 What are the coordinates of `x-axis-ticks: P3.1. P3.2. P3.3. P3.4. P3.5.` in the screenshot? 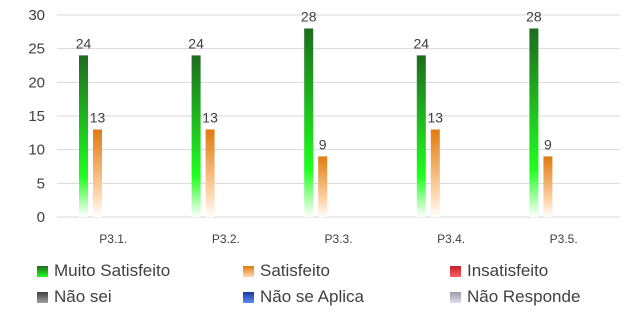 It's located at (338, 239).